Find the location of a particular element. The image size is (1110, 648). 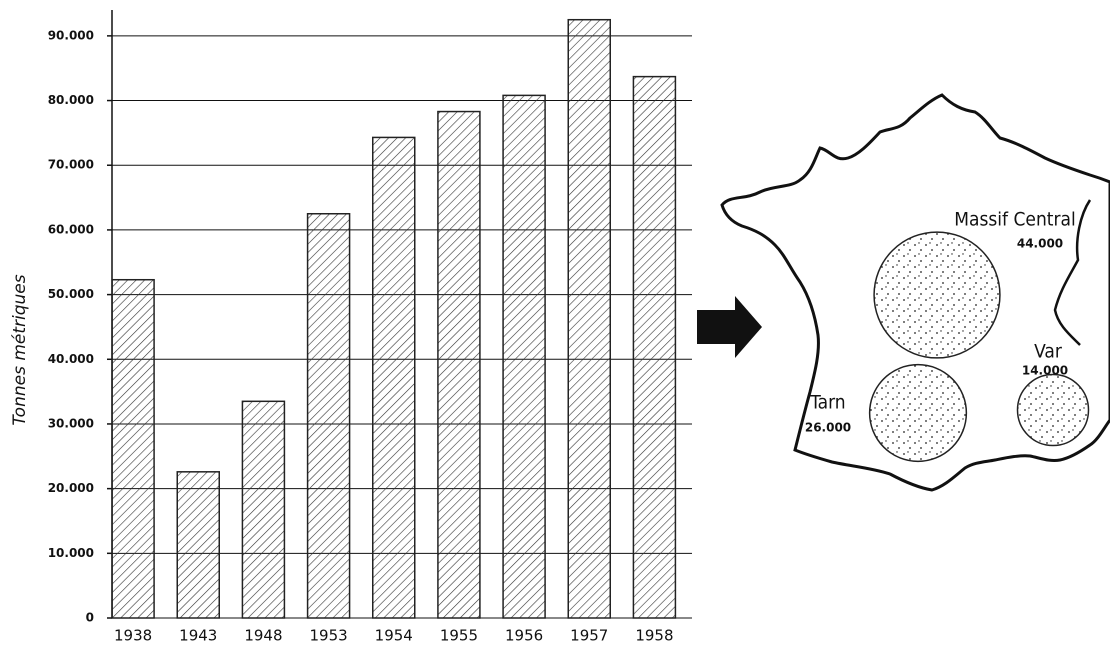

y-tick-label: 90.000 is located at coordinates (71, 35).